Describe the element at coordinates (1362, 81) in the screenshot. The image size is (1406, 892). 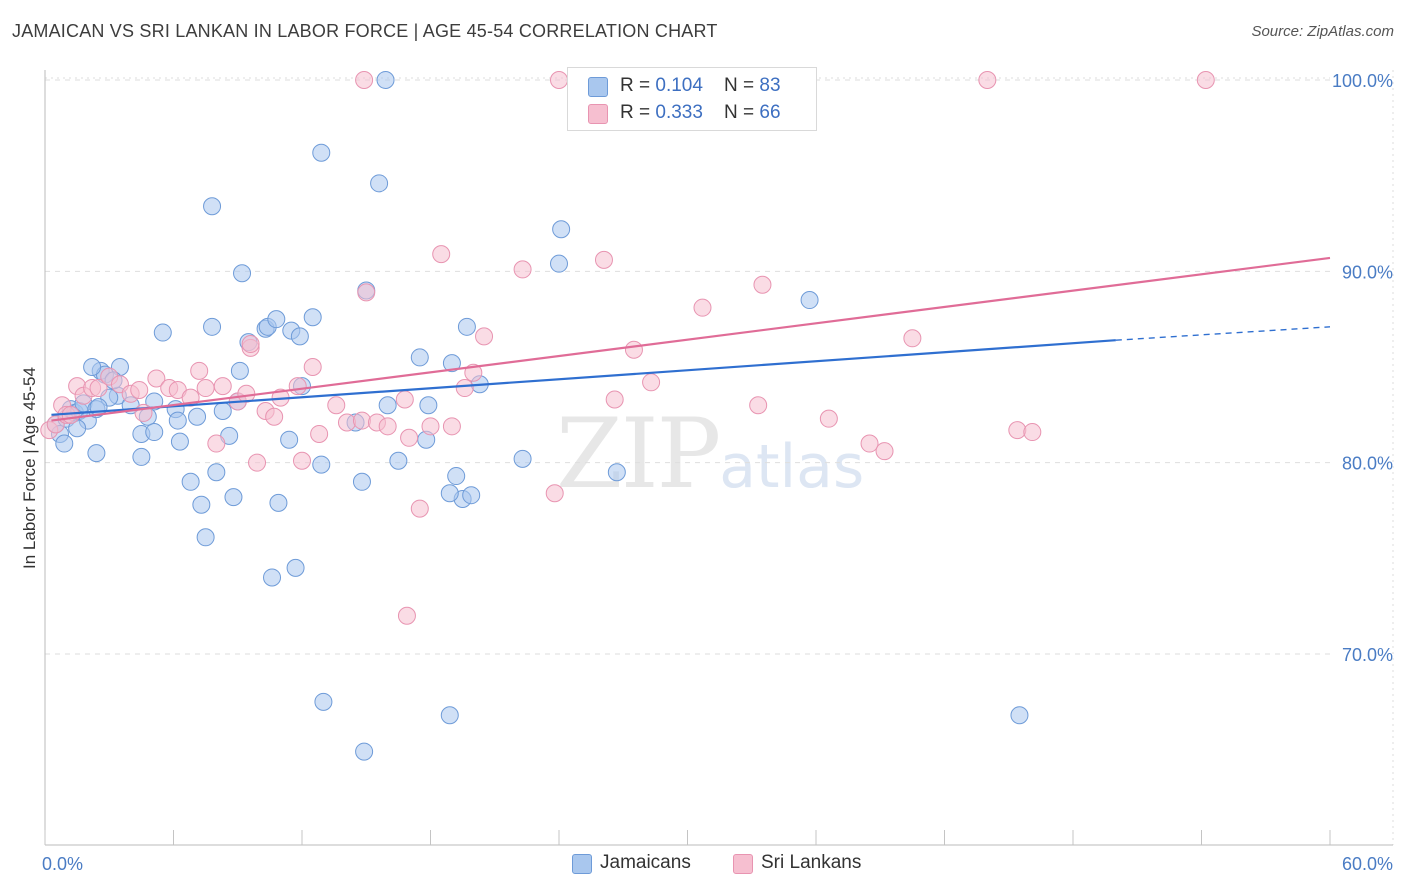
I see `y-tick-label: 100.0%` at that location.